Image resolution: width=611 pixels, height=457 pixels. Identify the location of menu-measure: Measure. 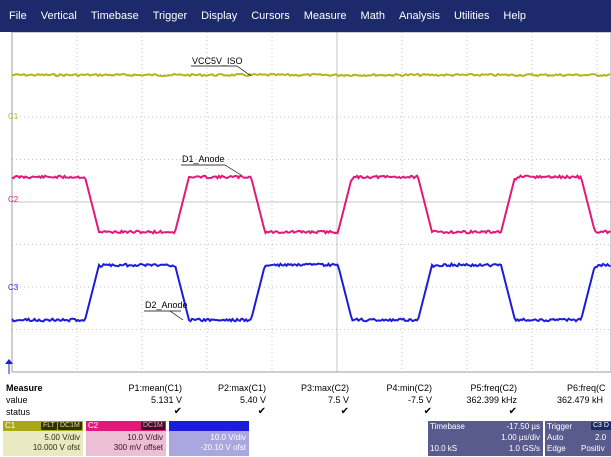
(325, 16).